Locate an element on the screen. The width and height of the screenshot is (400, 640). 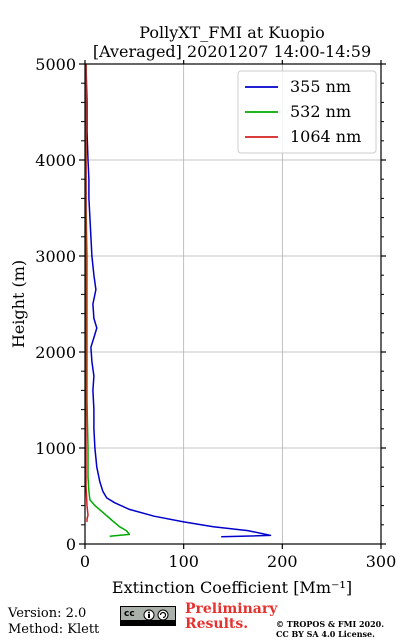
x-axis-label: Extinction Coefficient [Mm⁻¹] is located at coordinates (232, 587).